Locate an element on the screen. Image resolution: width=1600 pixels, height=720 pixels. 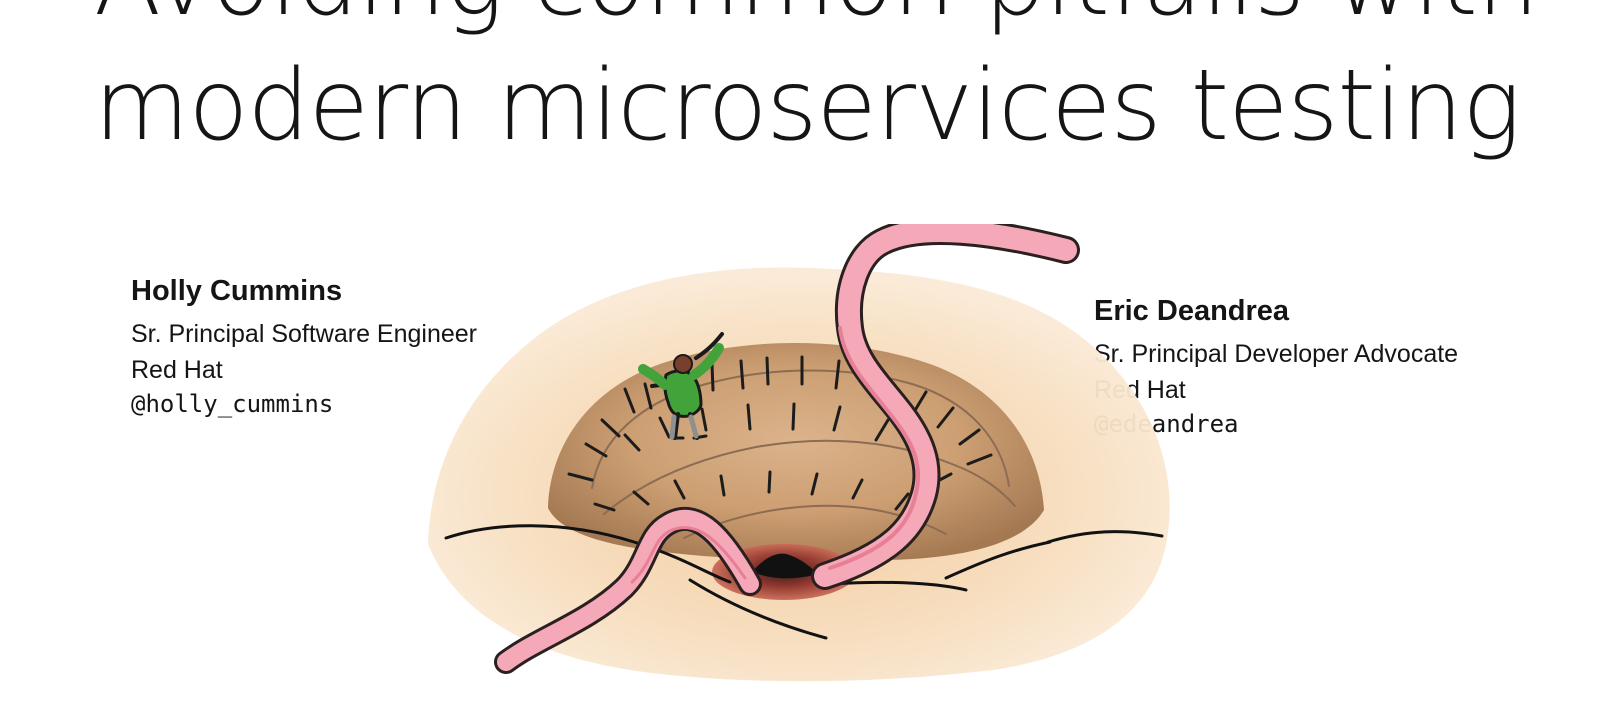
speaker-name: Holly Cummins is located at coordinates (237, 291).